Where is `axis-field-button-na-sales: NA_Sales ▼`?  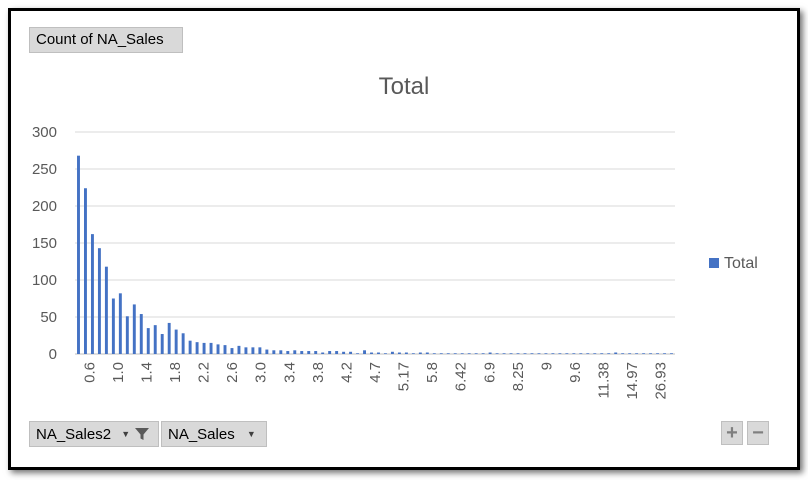 axis-field-button-na-sales: NA_Sales ▼ is located at coordinates (214, 434).